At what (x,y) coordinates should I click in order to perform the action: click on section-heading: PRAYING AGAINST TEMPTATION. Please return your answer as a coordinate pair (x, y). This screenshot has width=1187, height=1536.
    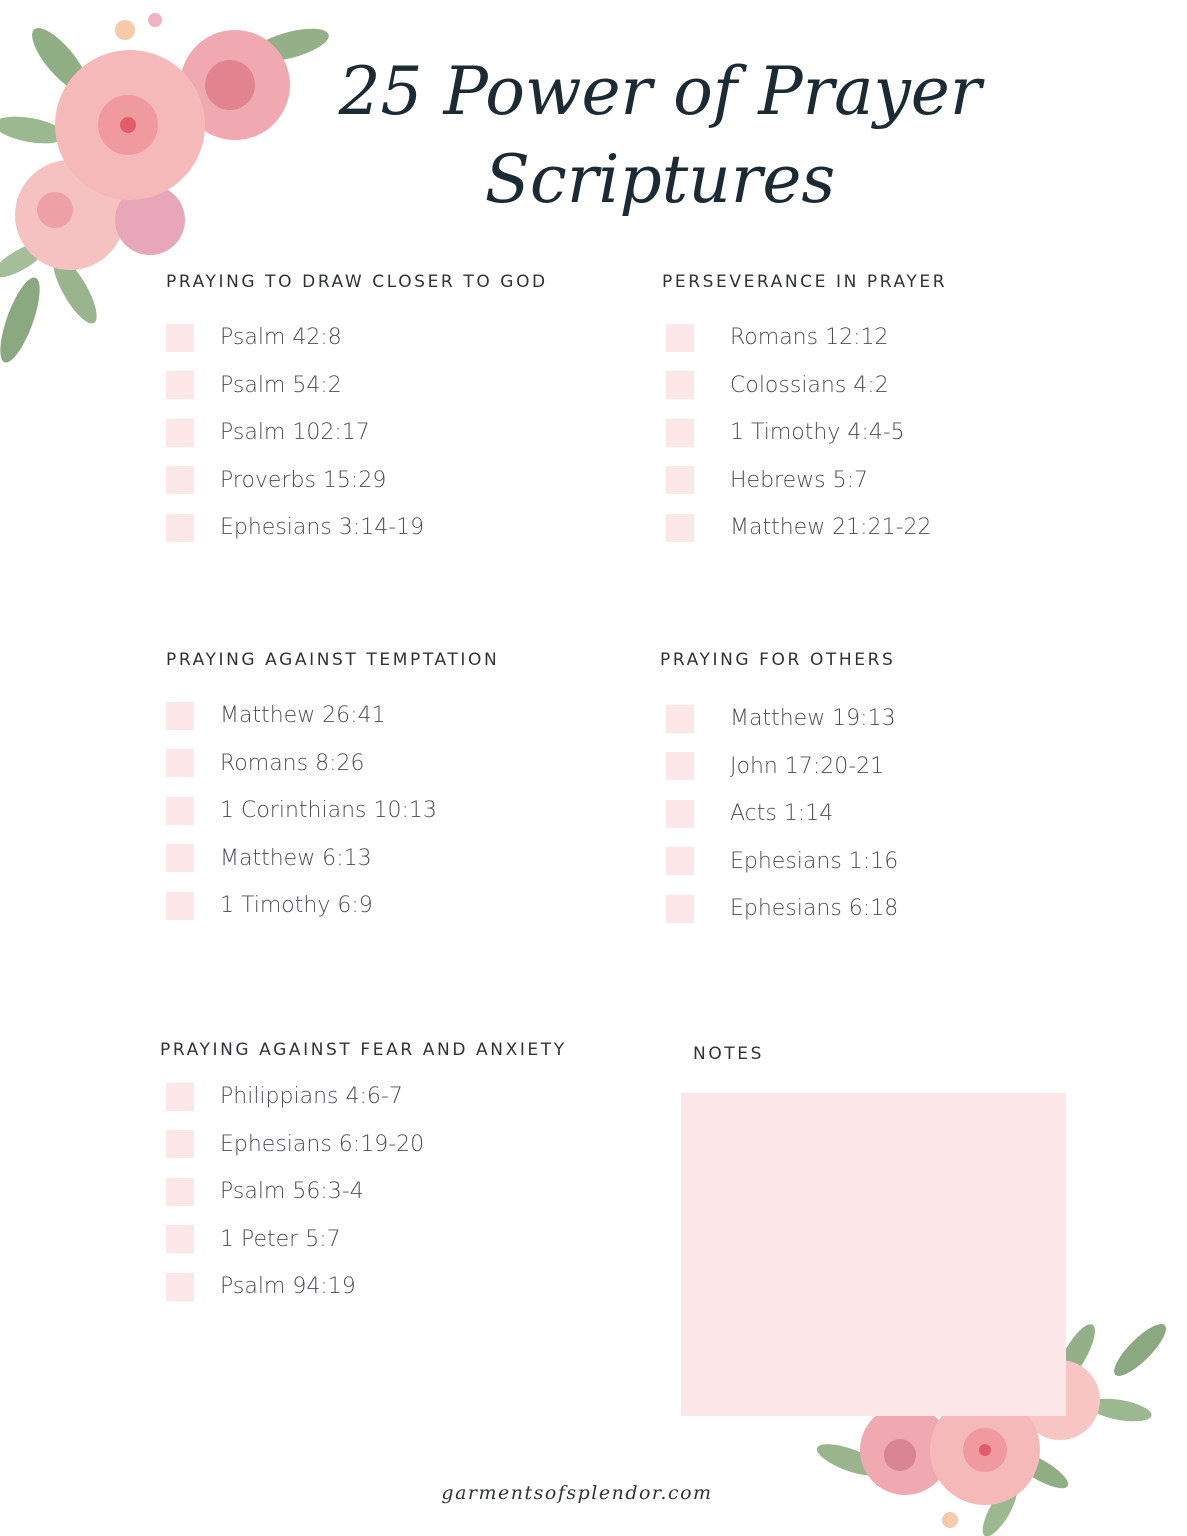
    Looking at the image, I should click on (333, 660).